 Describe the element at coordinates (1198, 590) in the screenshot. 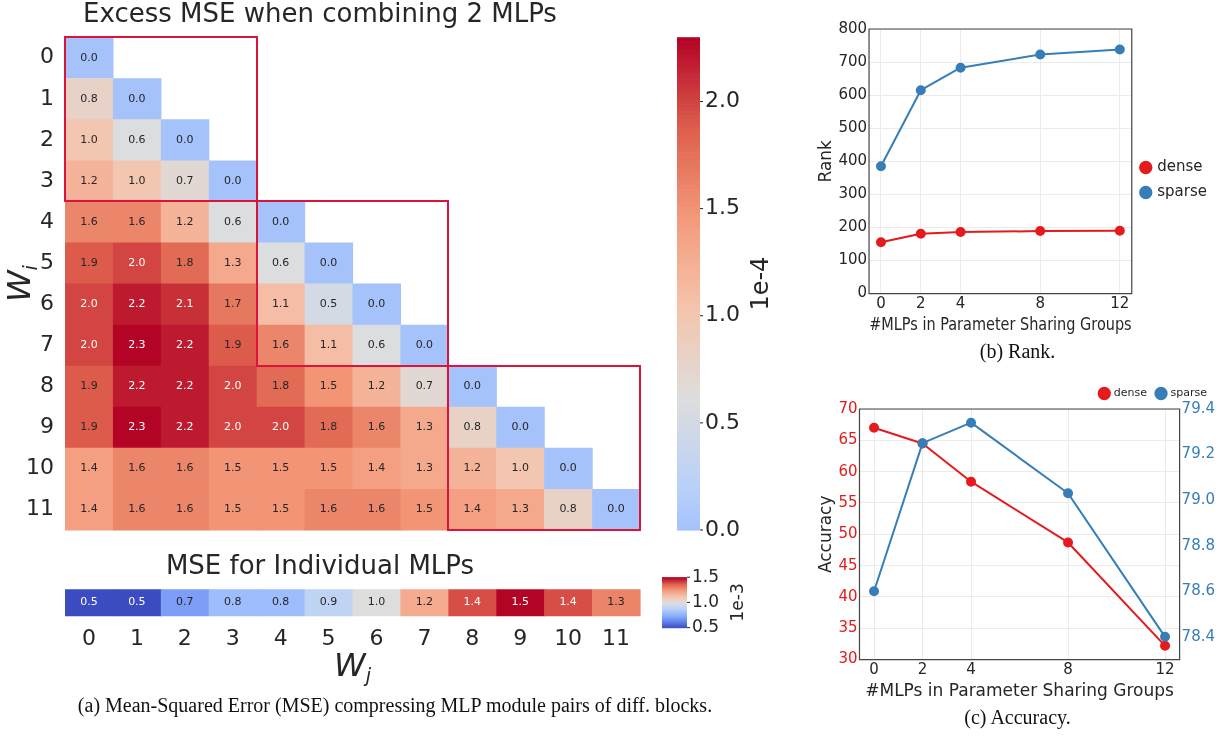

I see `y2-tick-label: 78.6` at that location.